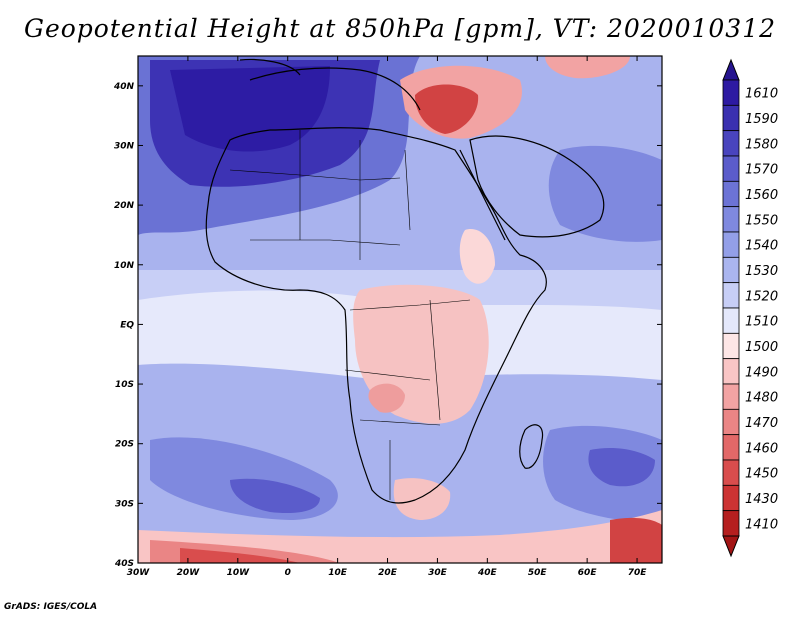  What do you see at coordinates (761, 144) in the screenshot?
I see `colorbar-label: 1580` at bounding box center [761, 144].